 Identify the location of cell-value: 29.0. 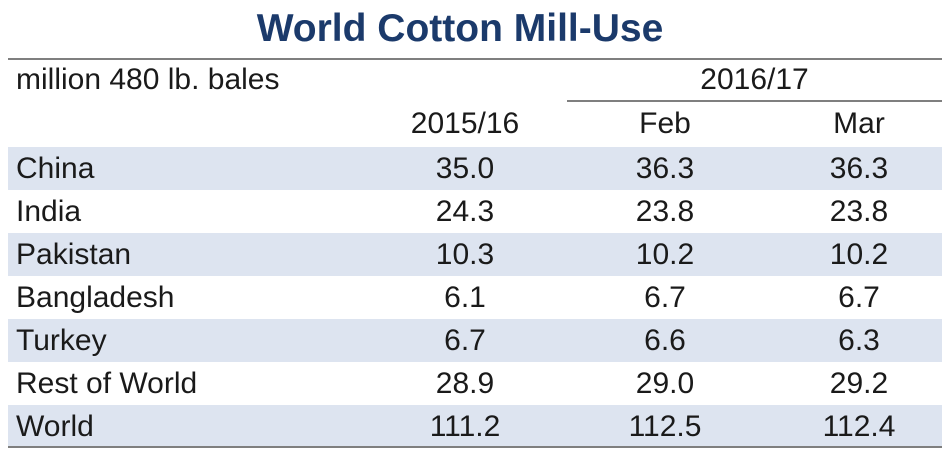
(665, 383).